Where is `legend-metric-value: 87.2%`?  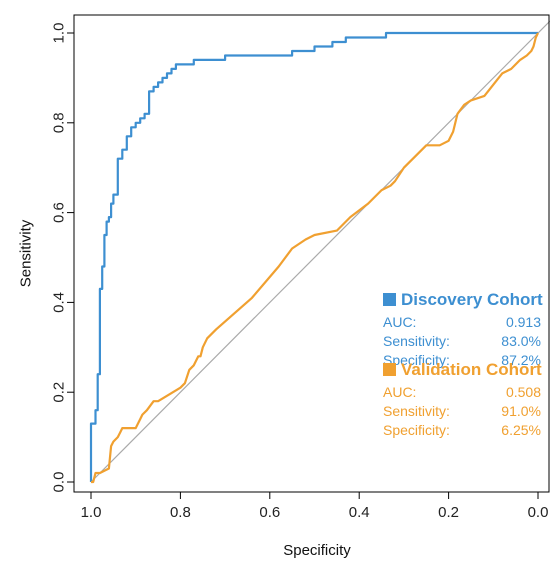 legend-metric-value: 87.2% is located at coordinates (521, 360).